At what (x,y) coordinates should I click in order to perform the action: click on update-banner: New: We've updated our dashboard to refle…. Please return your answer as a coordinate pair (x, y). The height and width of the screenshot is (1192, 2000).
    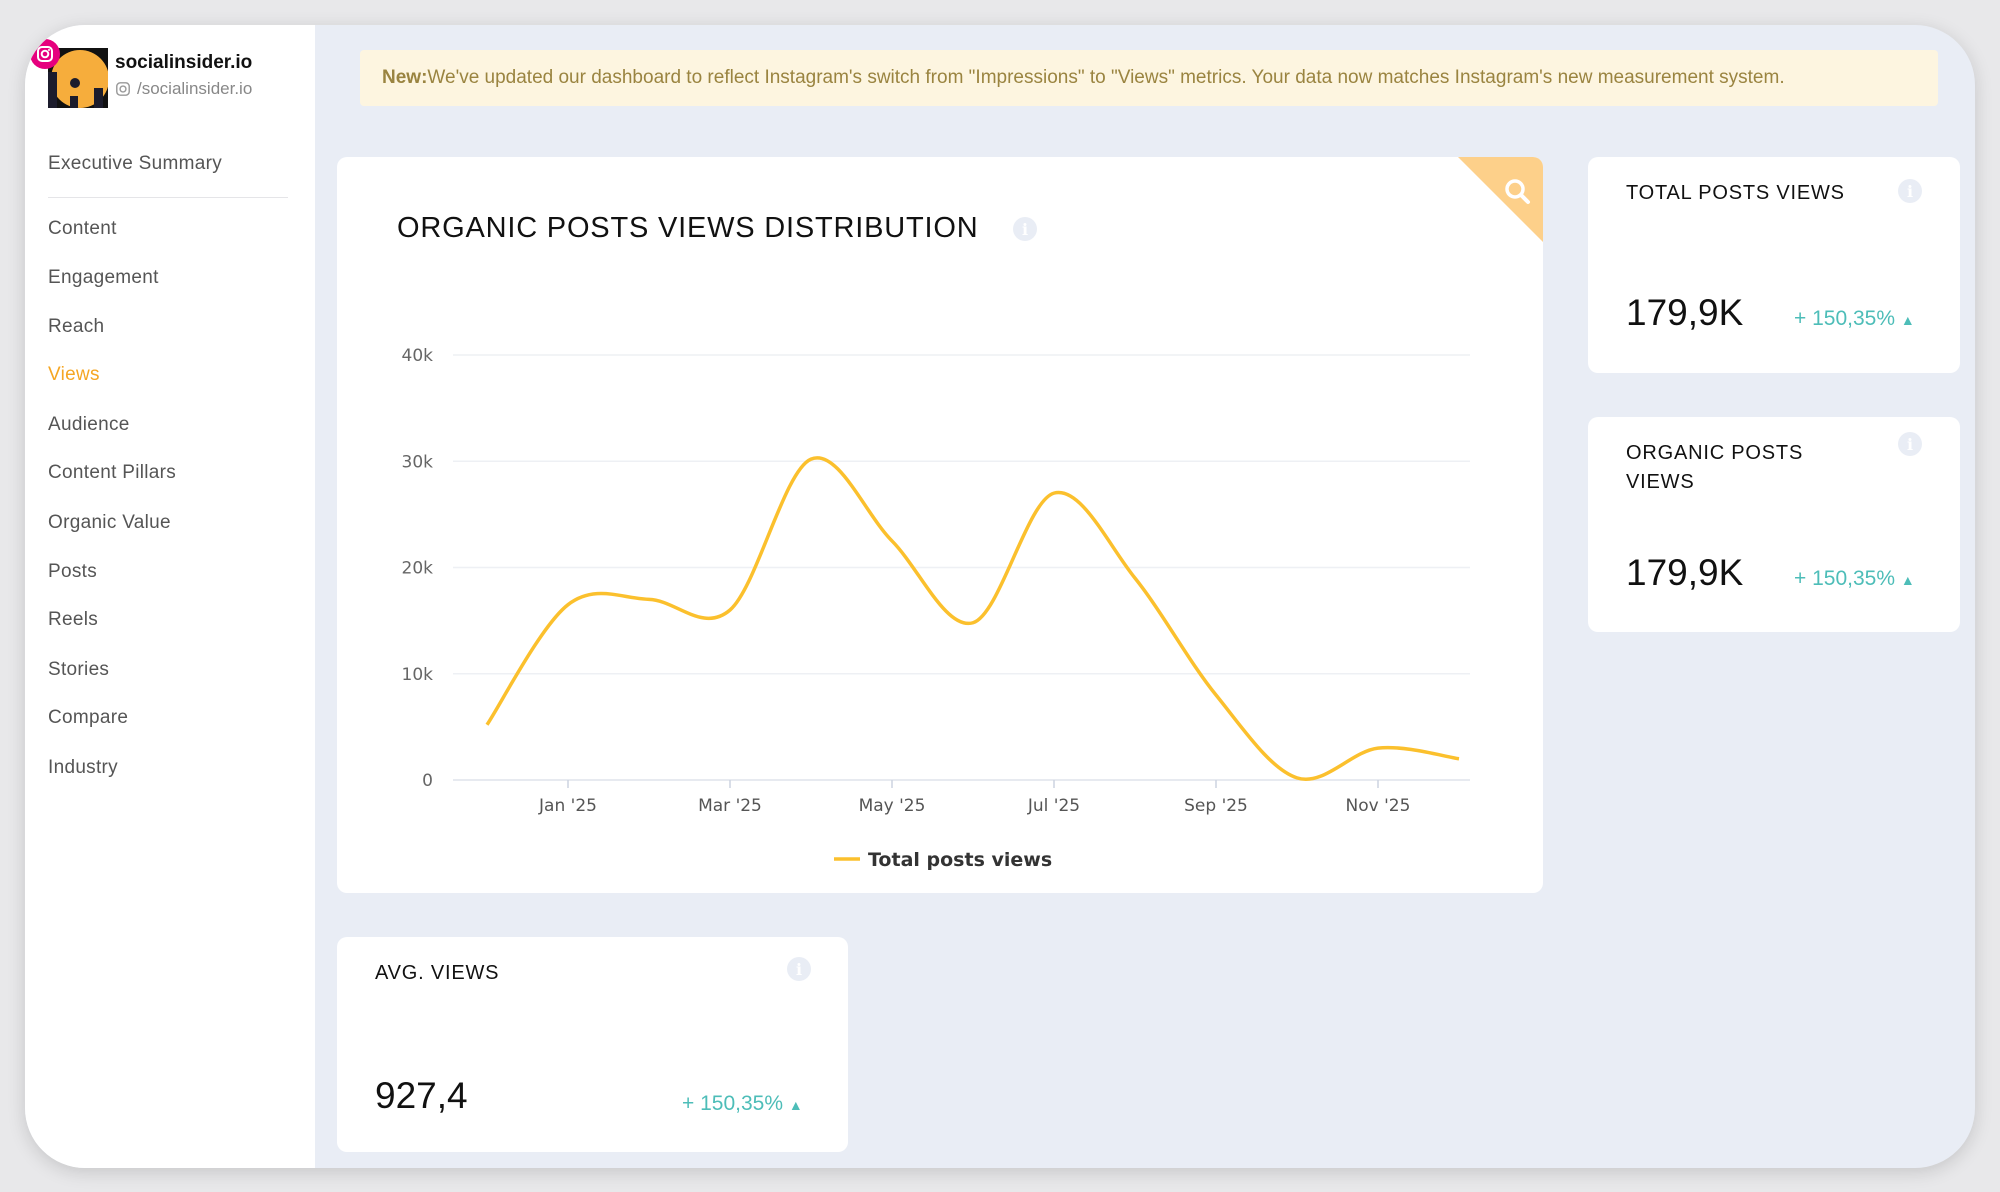
    Looking at the image, I should click on (1149, 78).